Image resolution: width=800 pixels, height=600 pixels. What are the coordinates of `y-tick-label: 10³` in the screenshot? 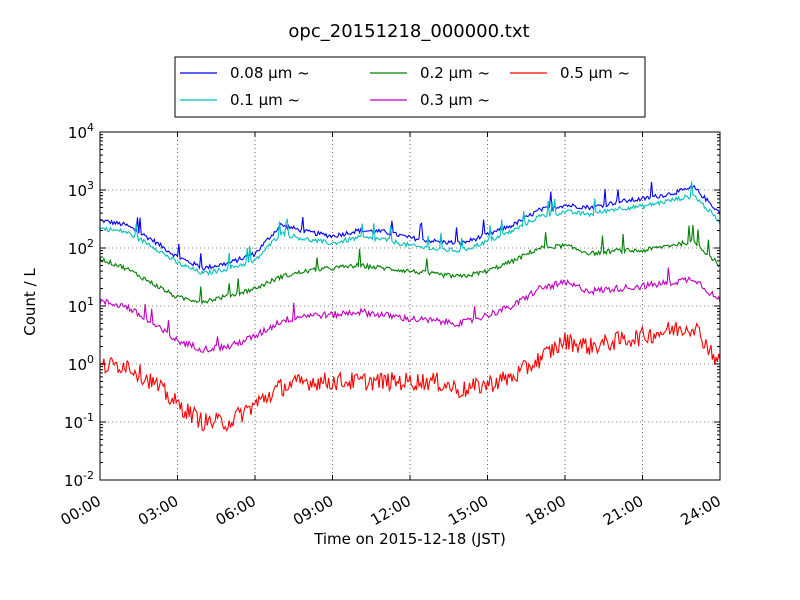 It's located at (81, 189).